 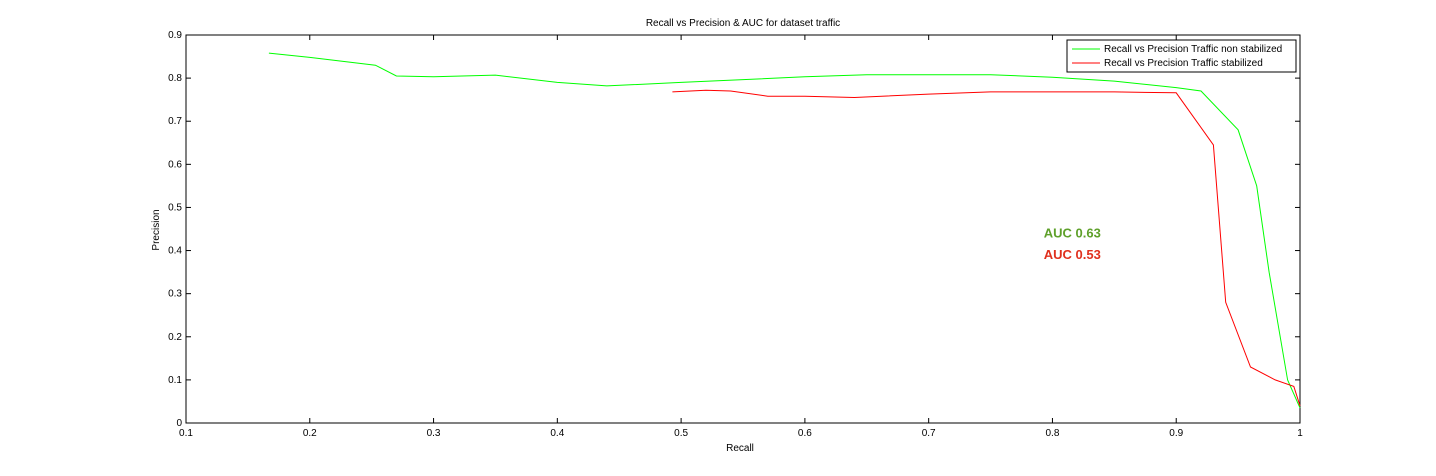 I want to click on y-tick-label-8: 0.8, so click(x=175, y=78).